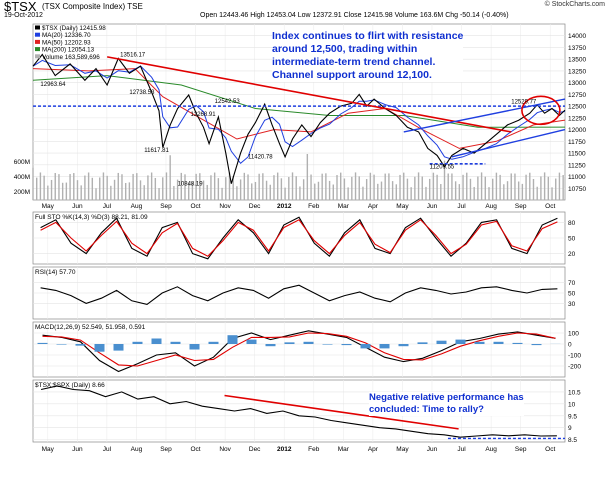  I want to click on x-tick-label-bottom: Oct, so click(195, 449).